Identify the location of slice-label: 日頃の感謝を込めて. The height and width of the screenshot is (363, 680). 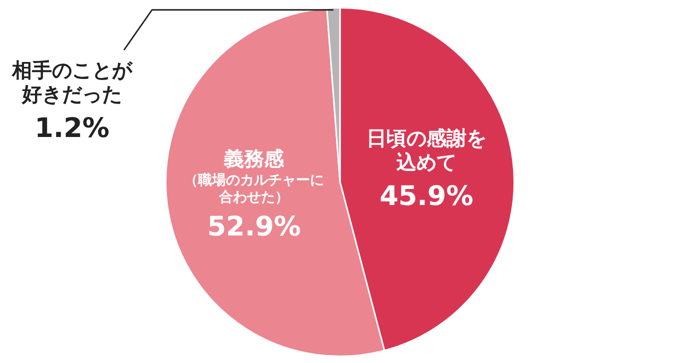
(426, 150).